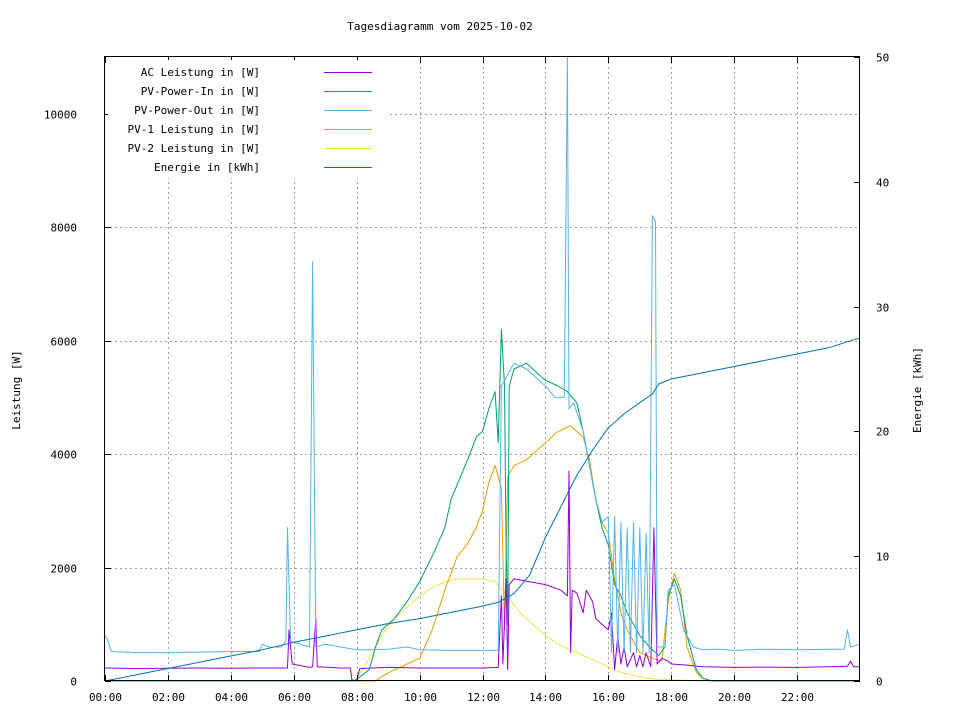 The image size is (960, 720). I want to click on legend-label: PV-Power-In in [W], so click(200, 91).